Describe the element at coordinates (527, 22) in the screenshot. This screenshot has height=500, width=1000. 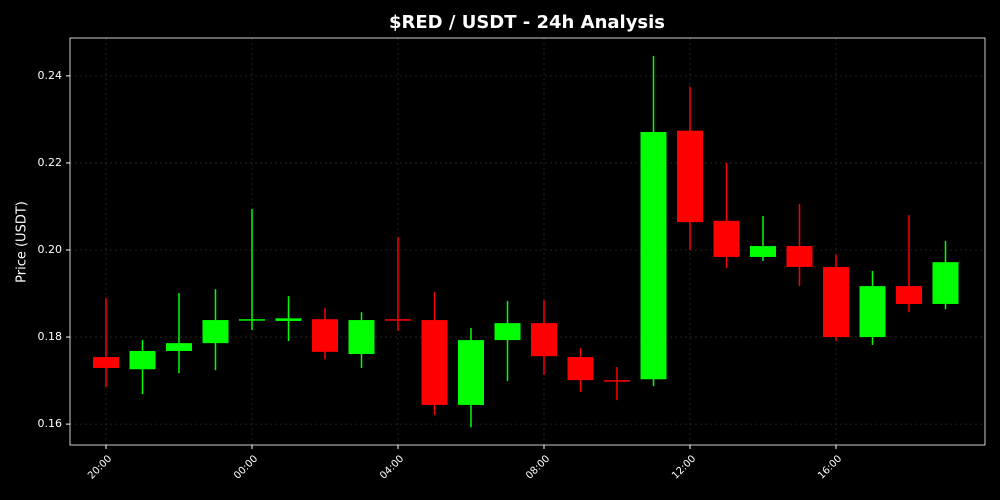
I see `chart-title: $RED / USDT - 24h Analysis` at that location.